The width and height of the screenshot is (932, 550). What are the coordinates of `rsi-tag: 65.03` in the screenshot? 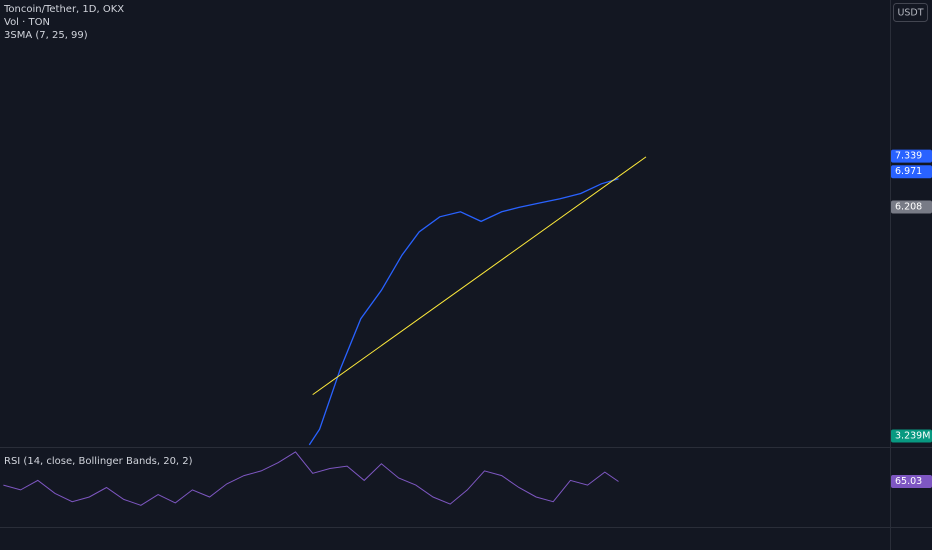 It's located at (908, 481).